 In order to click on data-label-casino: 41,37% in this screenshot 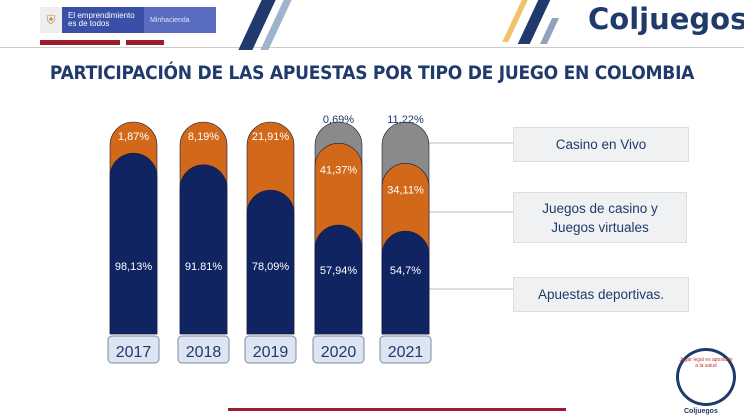, I will do `click(339, 170)`.